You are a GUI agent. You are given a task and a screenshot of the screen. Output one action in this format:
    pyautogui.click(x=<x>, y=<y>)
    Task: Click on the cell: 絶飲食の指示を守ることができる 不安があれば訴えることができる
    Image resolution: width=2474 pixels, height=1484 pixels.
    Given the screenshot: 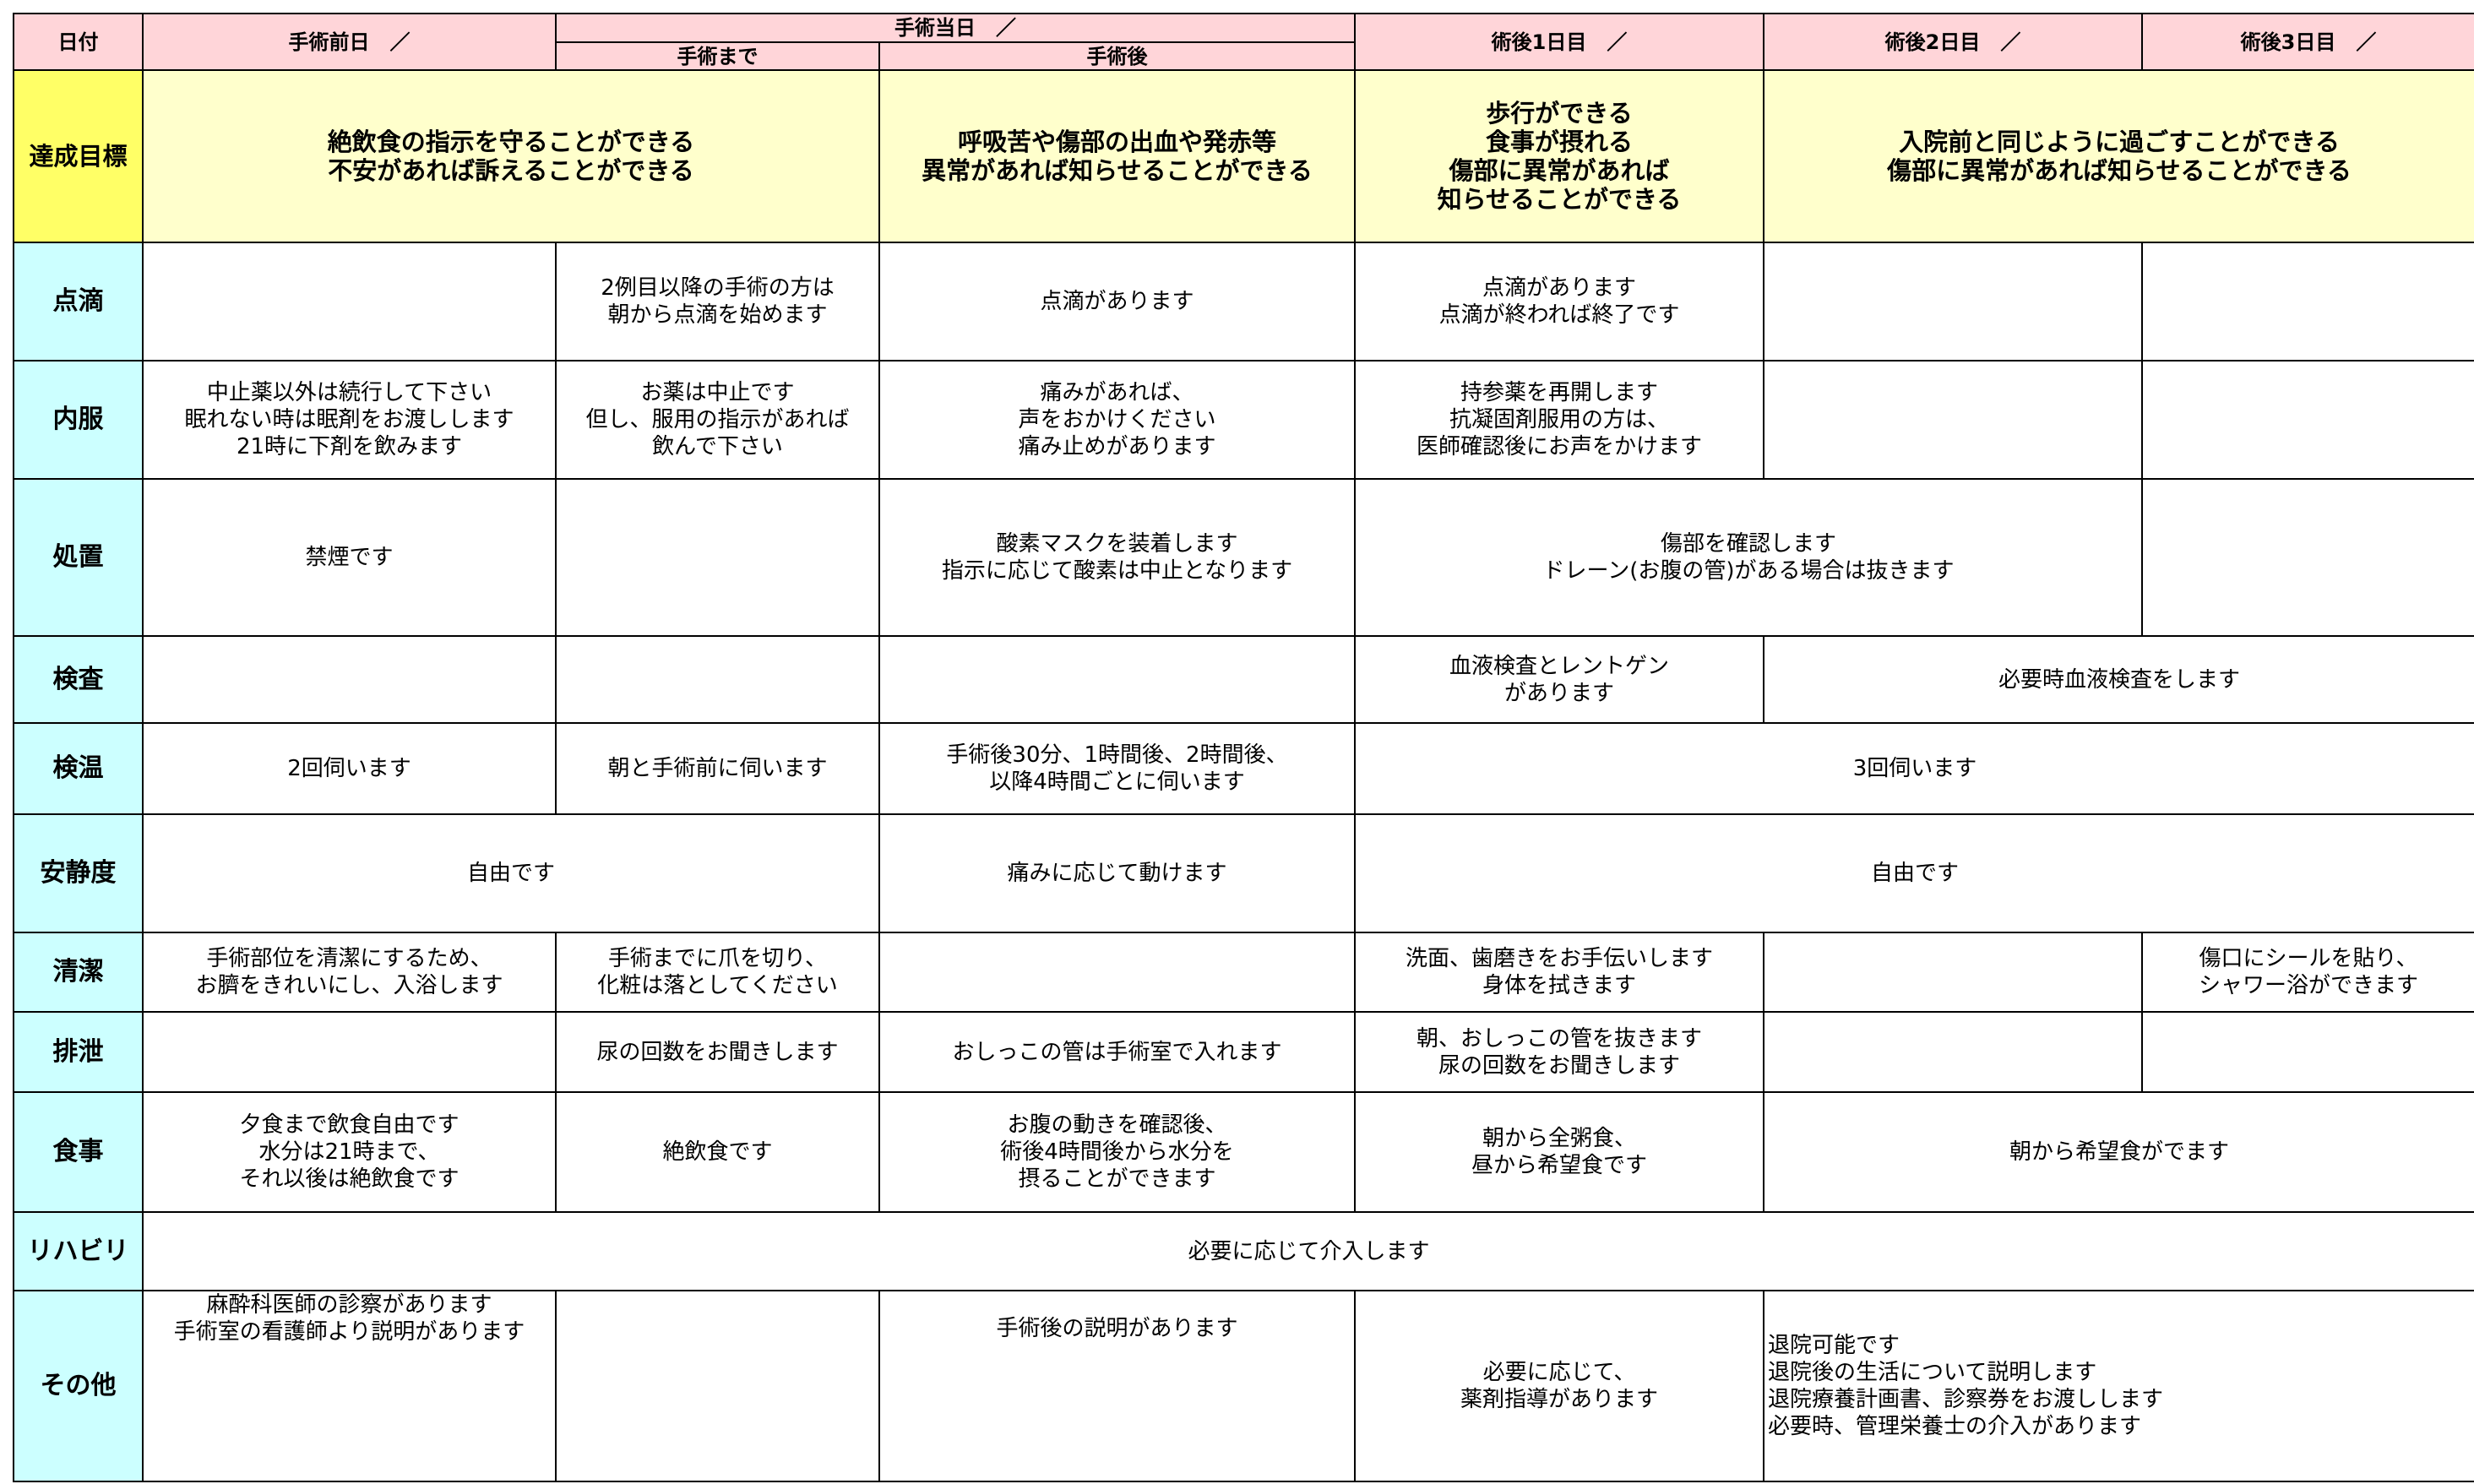 What is the action you would take?
    pyautogui.click(x=511, y=156)
    